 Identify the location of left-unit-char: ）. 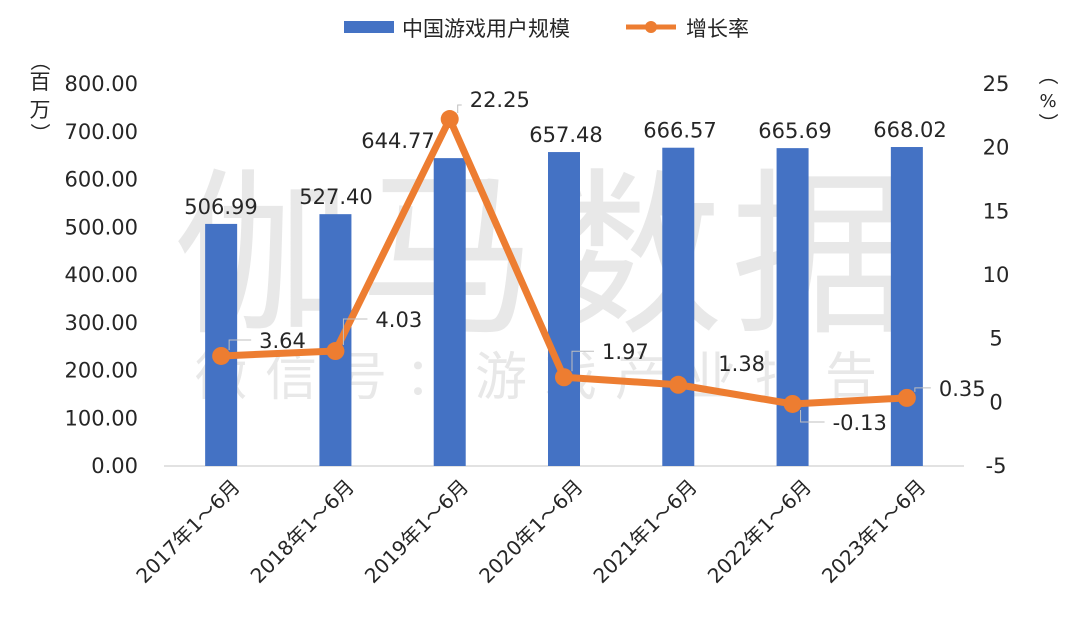
(40, 133).